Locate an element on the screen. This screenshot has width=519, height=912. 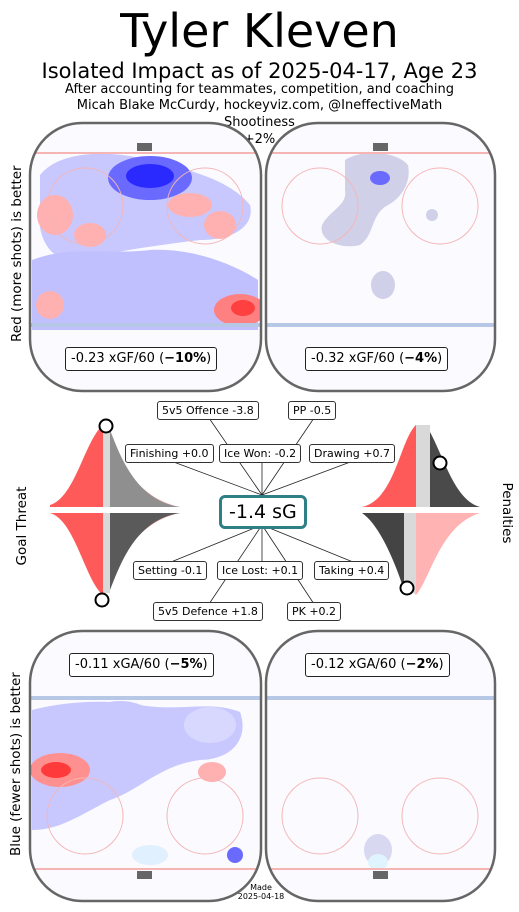
component-pp: PP -0.5 is located at coordinates (312, 410).